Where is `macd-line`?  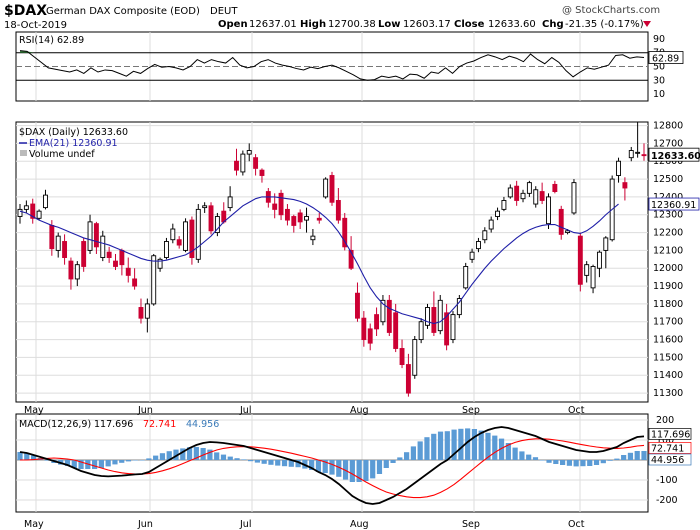
macd-line is located at coordinates (332, 465).